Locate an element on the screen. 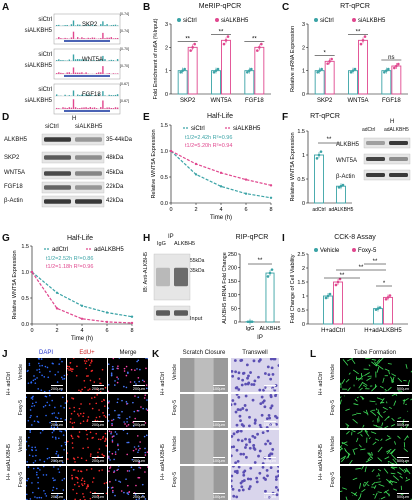  bar-dot is located at coordinates (180, 72).